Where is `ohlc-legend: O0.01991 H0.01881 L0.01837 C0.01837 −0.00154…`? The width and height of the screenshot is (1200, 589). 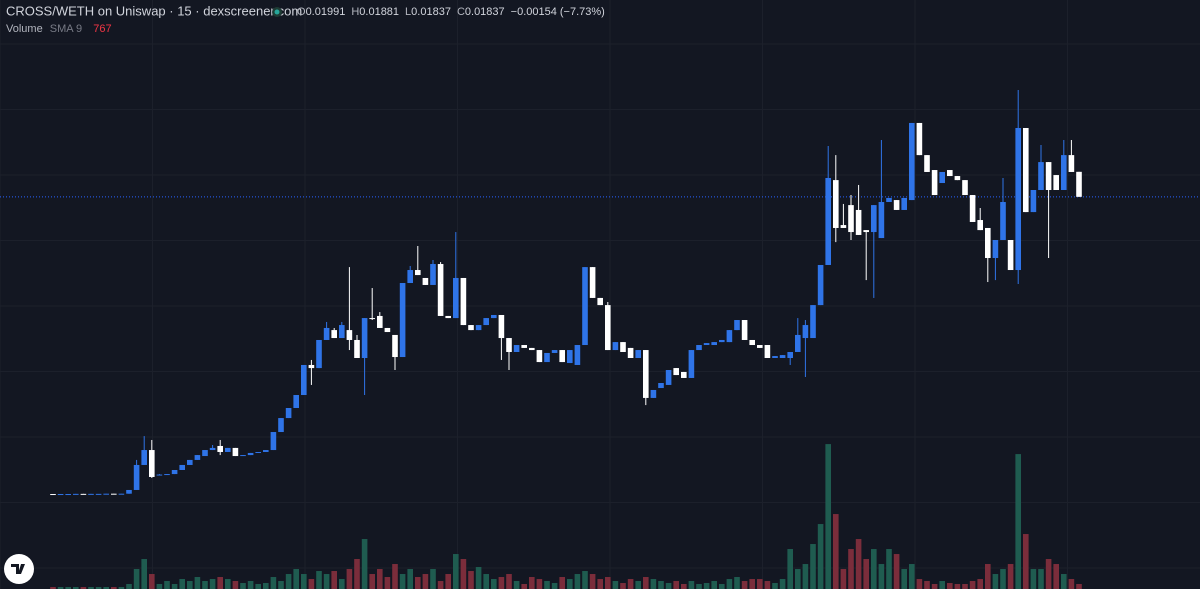 ohlc-legend: O0.01991 H0.01881 L0.01837 C0.01837 −0.00154… is located at coordinates (451, 12).